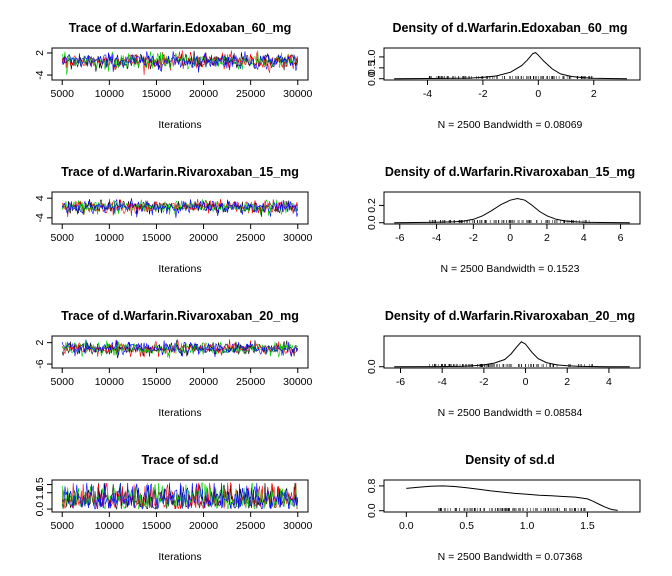 The height and width of the screenshot is (576, 672). What do you see at coordinates (510, 269) in the screenshot?
I see `density-xlabel-rivaroxaban-15: N = 2500 Bandwidth = 0.1523` at bounding box center [510, 269].